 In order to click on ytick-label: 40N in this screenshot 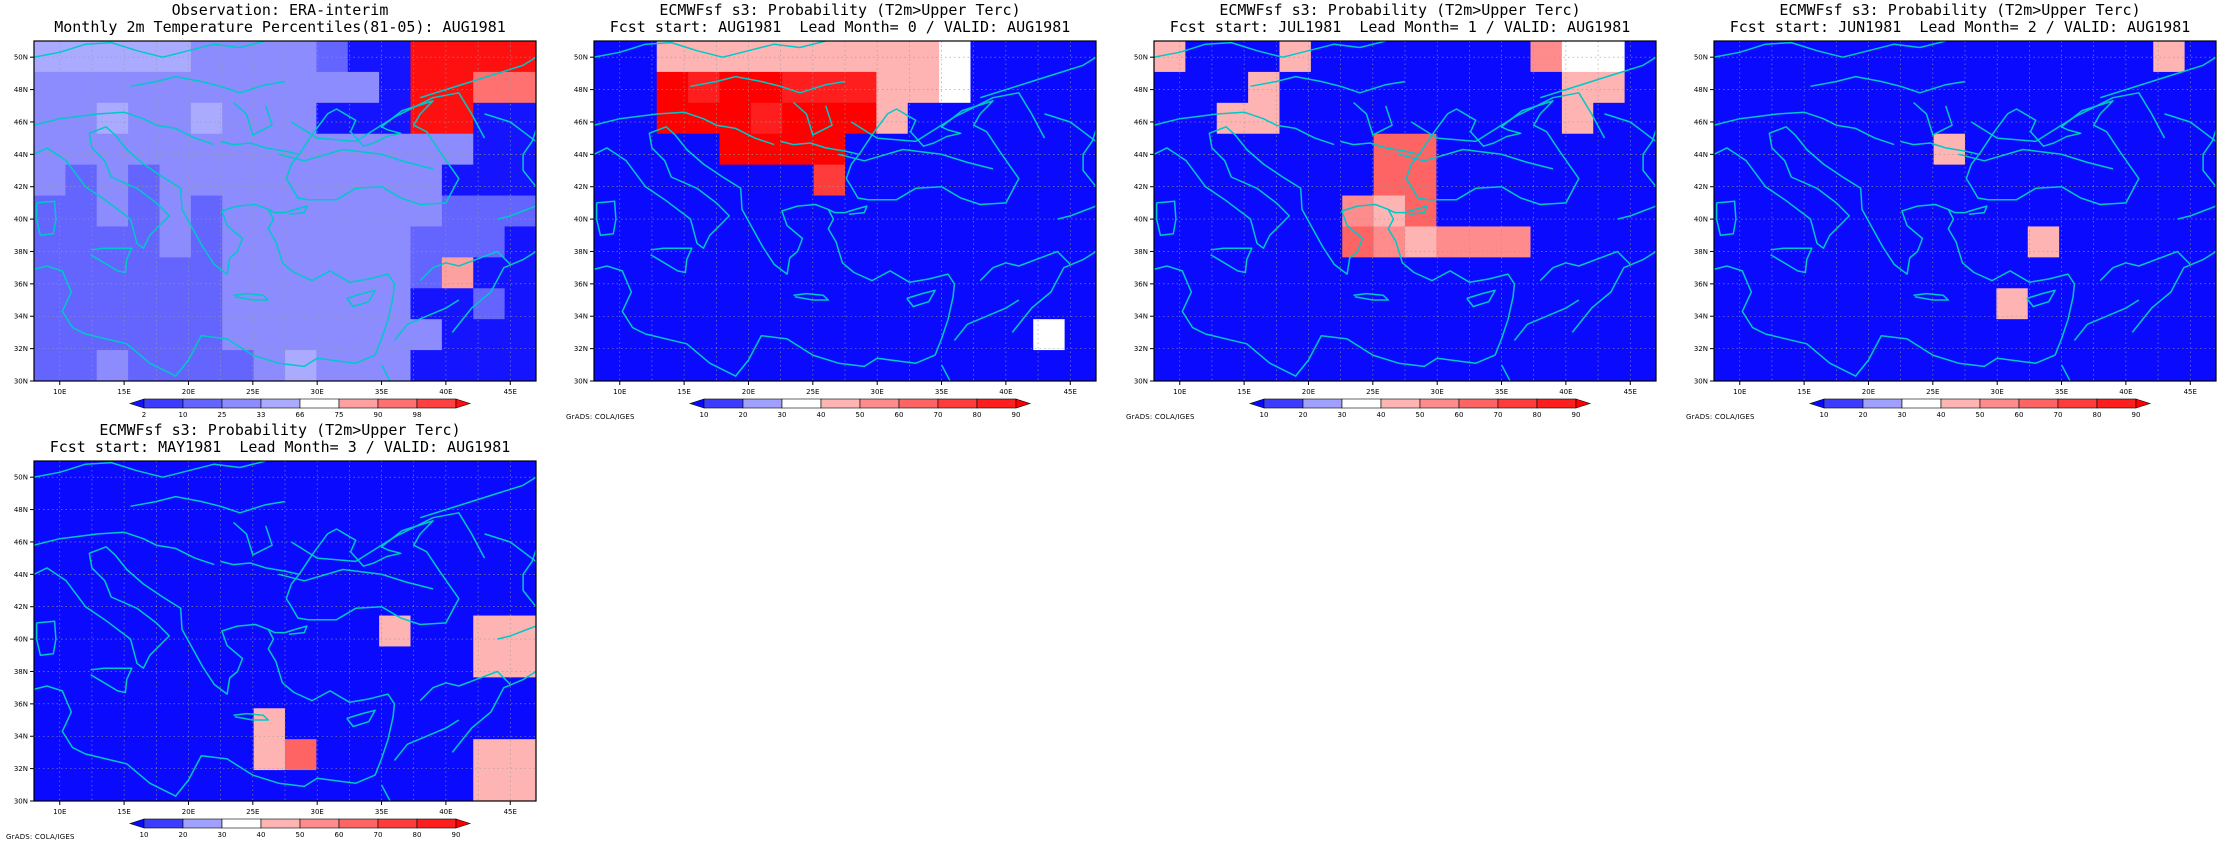, I will do `click(21, 220)`.